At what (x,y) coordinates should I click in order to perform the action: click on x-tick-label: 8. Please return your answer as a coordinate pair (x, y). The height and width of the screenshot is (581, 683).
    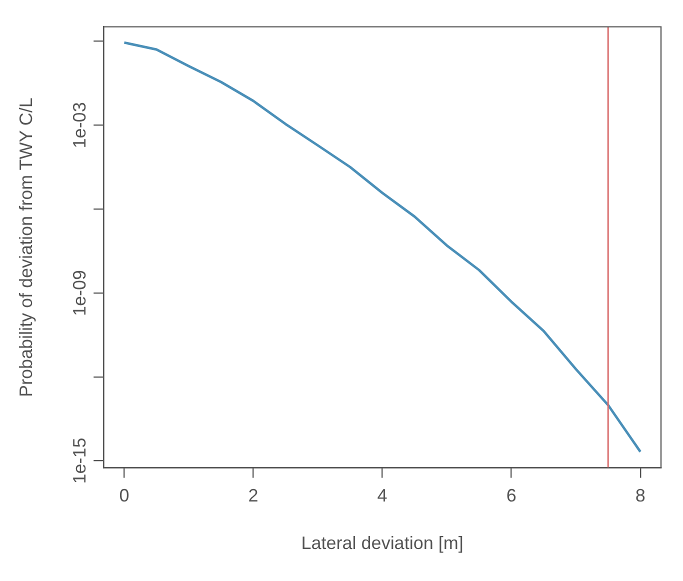
    Looking at the image, I should click on (640, 496).